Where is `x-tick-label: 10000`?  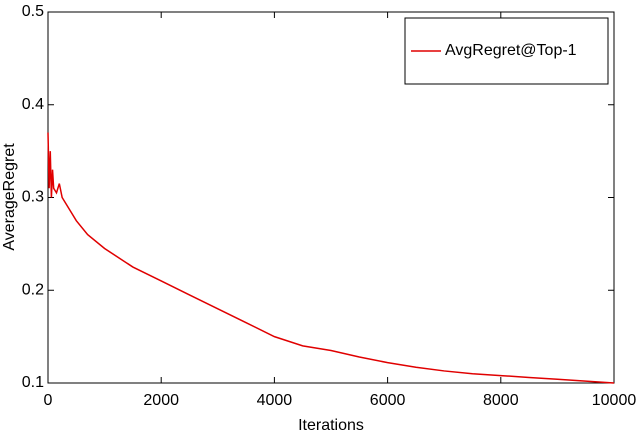
x-tick-label: 10000 is located at coordinates (614, 400).